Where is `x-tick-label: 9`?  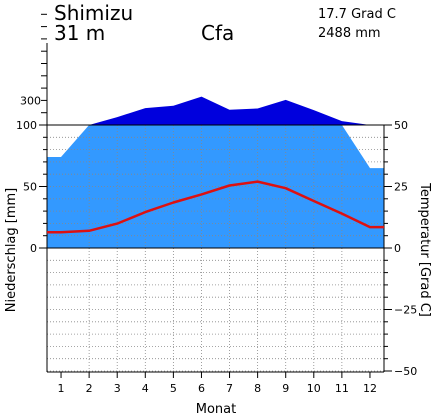
x-tick-label: 9 is located at coordinates (285, 388).